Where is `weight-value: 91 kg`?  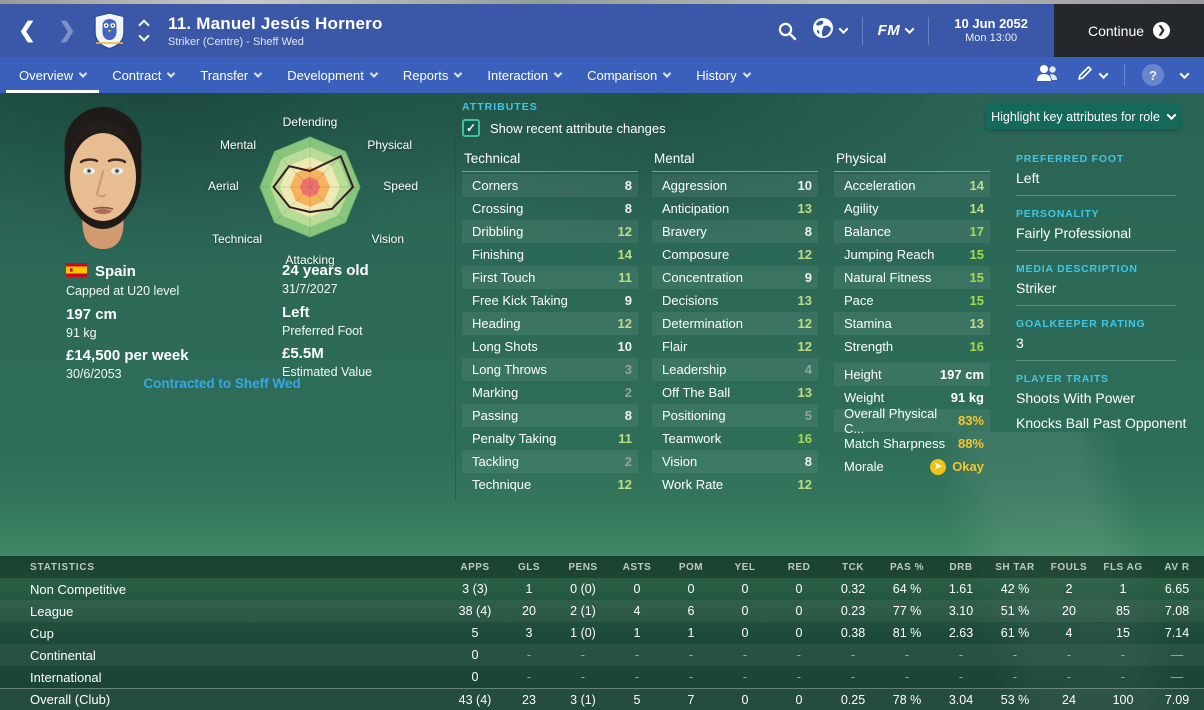 weight-value: 91 kg is located at coordinates (81, 332).